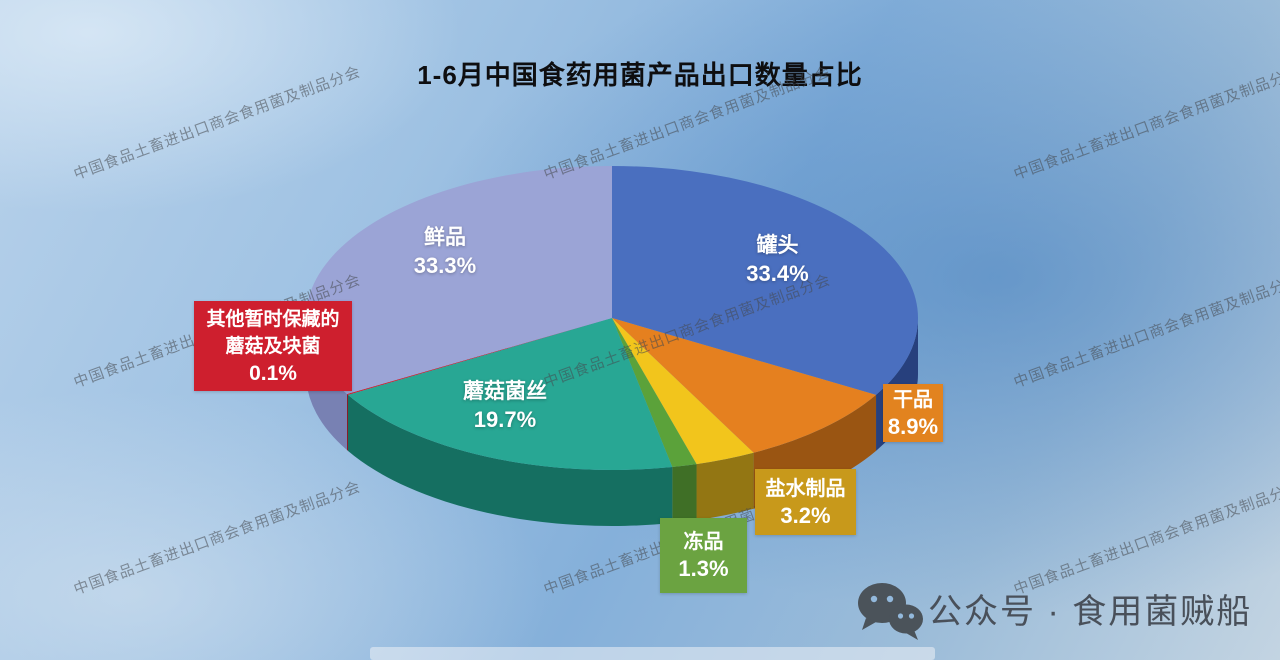  Describe the element at coordinates (703, 542) in the screenshot. I see `callout-name: 冻品` at that location.